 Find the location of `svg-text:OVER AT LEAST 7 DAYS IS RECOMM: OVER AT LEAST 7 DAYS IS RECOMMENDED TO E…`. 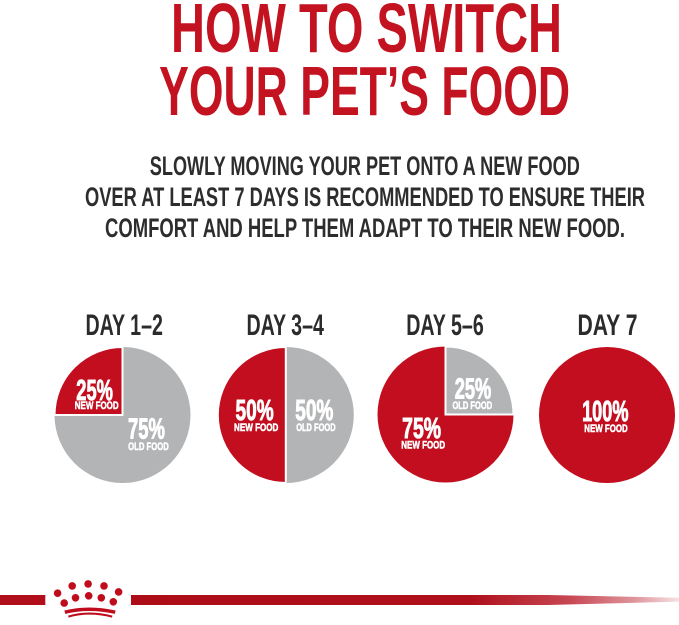

svg-text:OVER AT LEAST 7 DAYS IS RECOMM: OVER AT LEAST 7 DAYS IS RECOMMENDED TO E… is located at coordinates (365, 197).